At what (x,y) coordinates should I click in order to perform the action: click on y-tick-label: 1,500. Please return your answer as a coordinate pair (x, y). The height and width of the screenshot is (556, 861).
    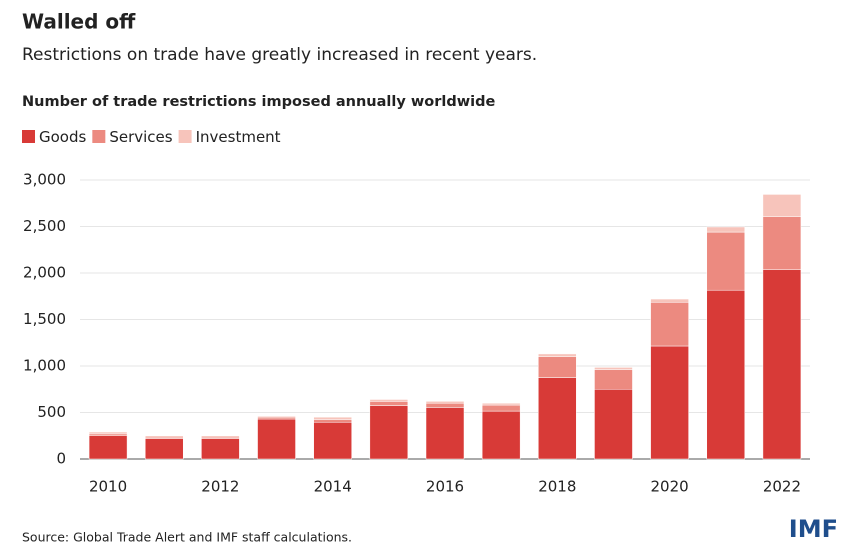
    Looking at the image, I should click on (44, 319).